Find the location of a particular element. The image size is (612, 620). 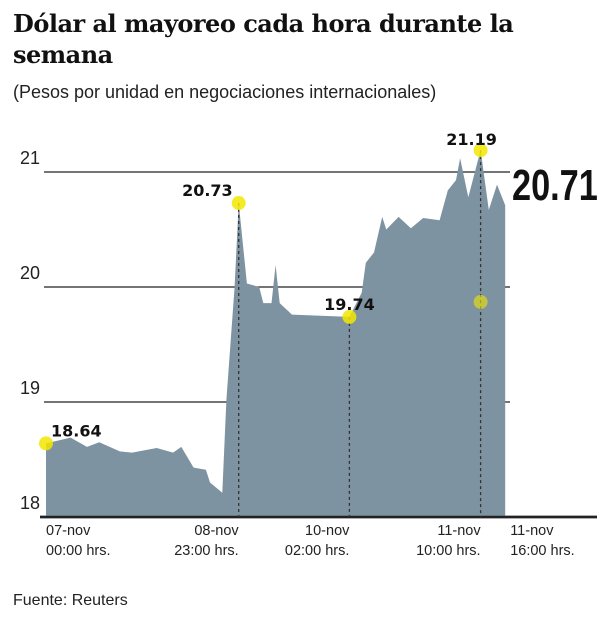

x-tick-label: 10-nov is located at coordinates (327, 531).